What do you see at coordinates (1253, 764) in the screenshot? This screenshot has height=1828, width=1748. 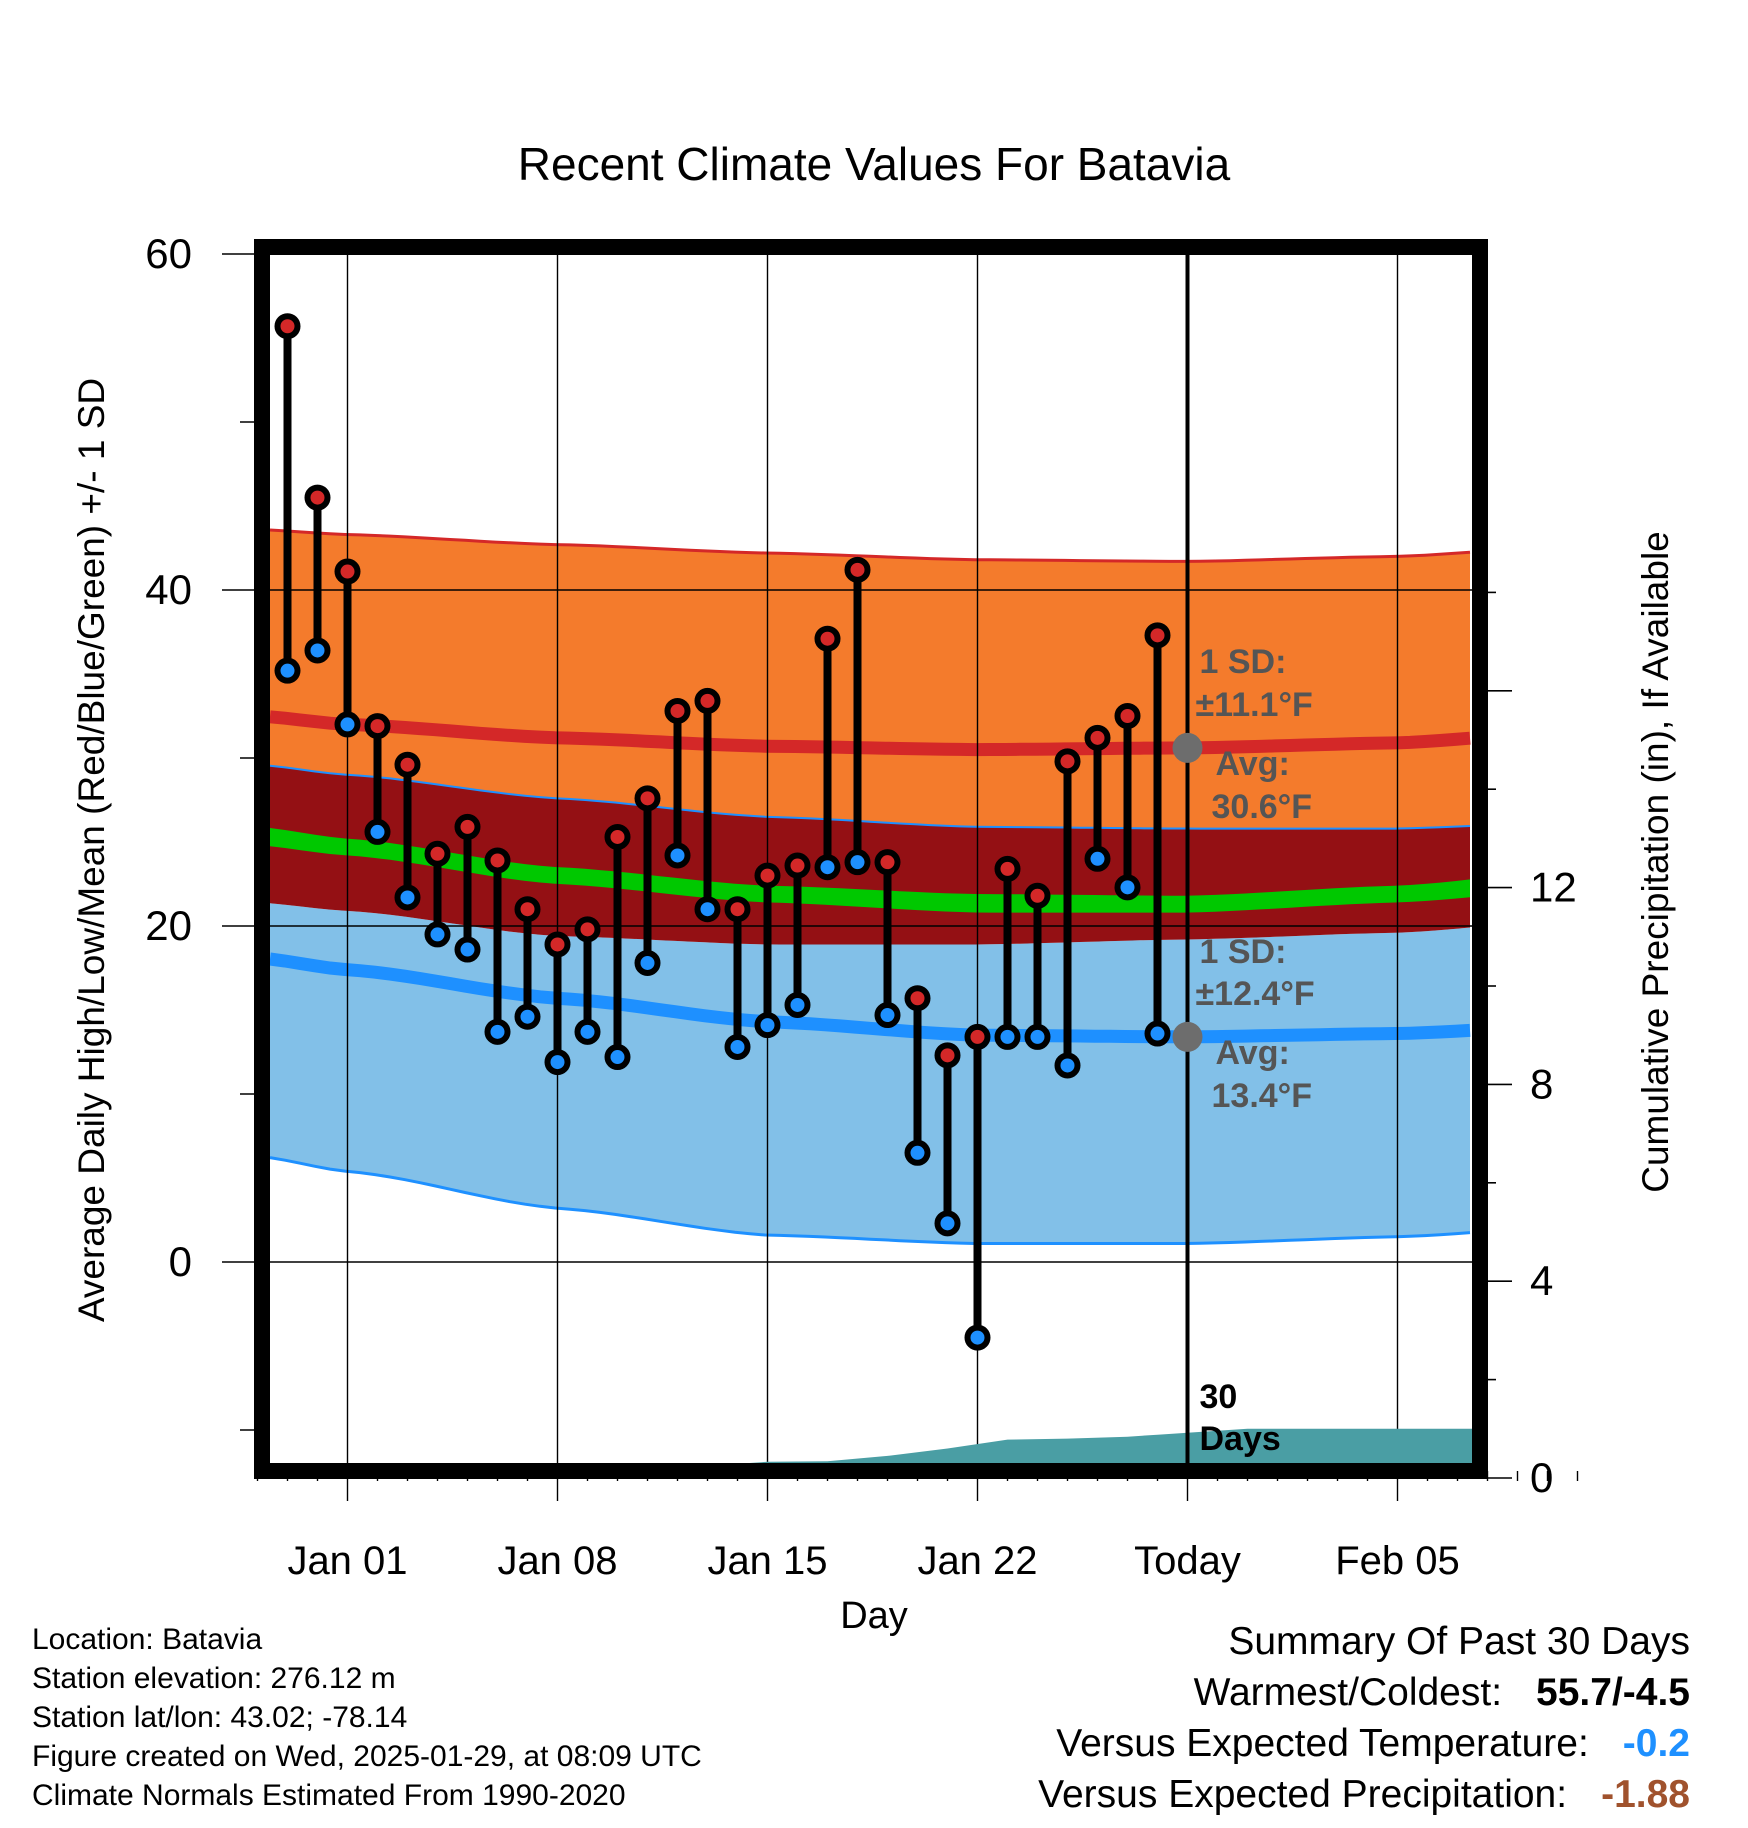 I see `high-avg-annotation: Avg:` at bounding box center [1253, 764].